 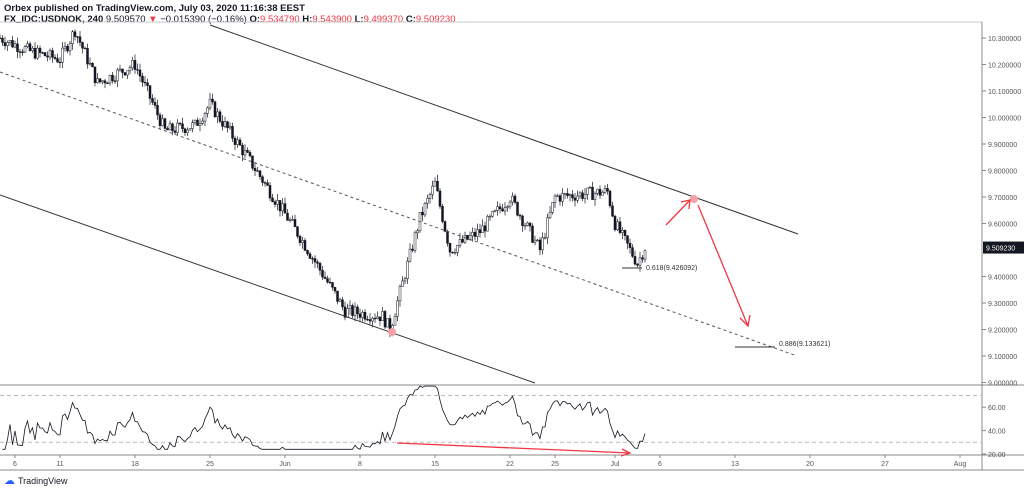 What do you see at coordinates (685, 204) in the screenshot?
I see `arrow-up-head` at bounding box center [685, 204].